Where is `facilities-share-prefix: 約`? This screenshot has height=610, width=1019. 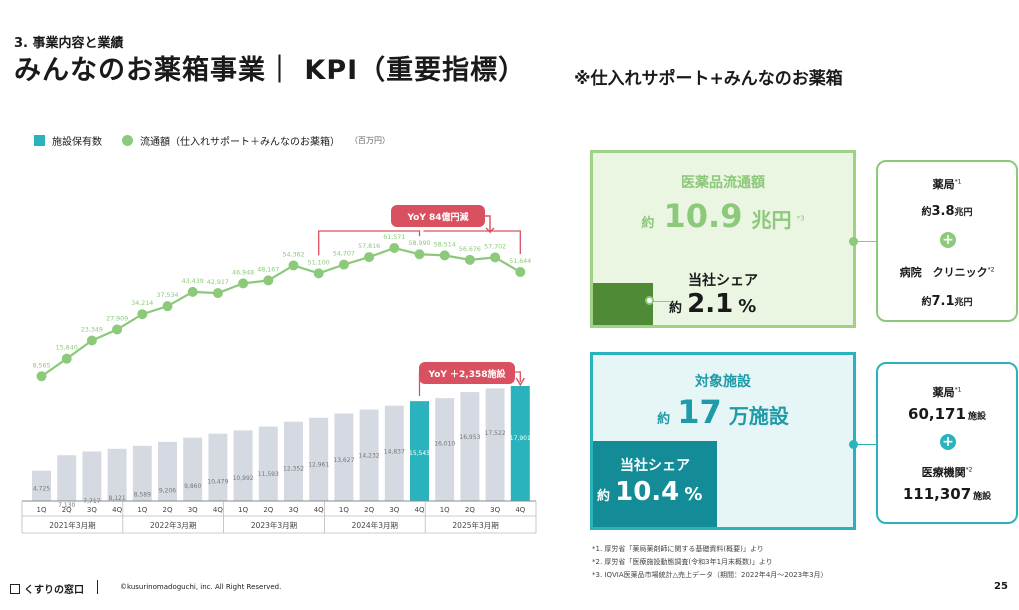 facilities-share-prefix: 約 is located at coordinates (604, 496).